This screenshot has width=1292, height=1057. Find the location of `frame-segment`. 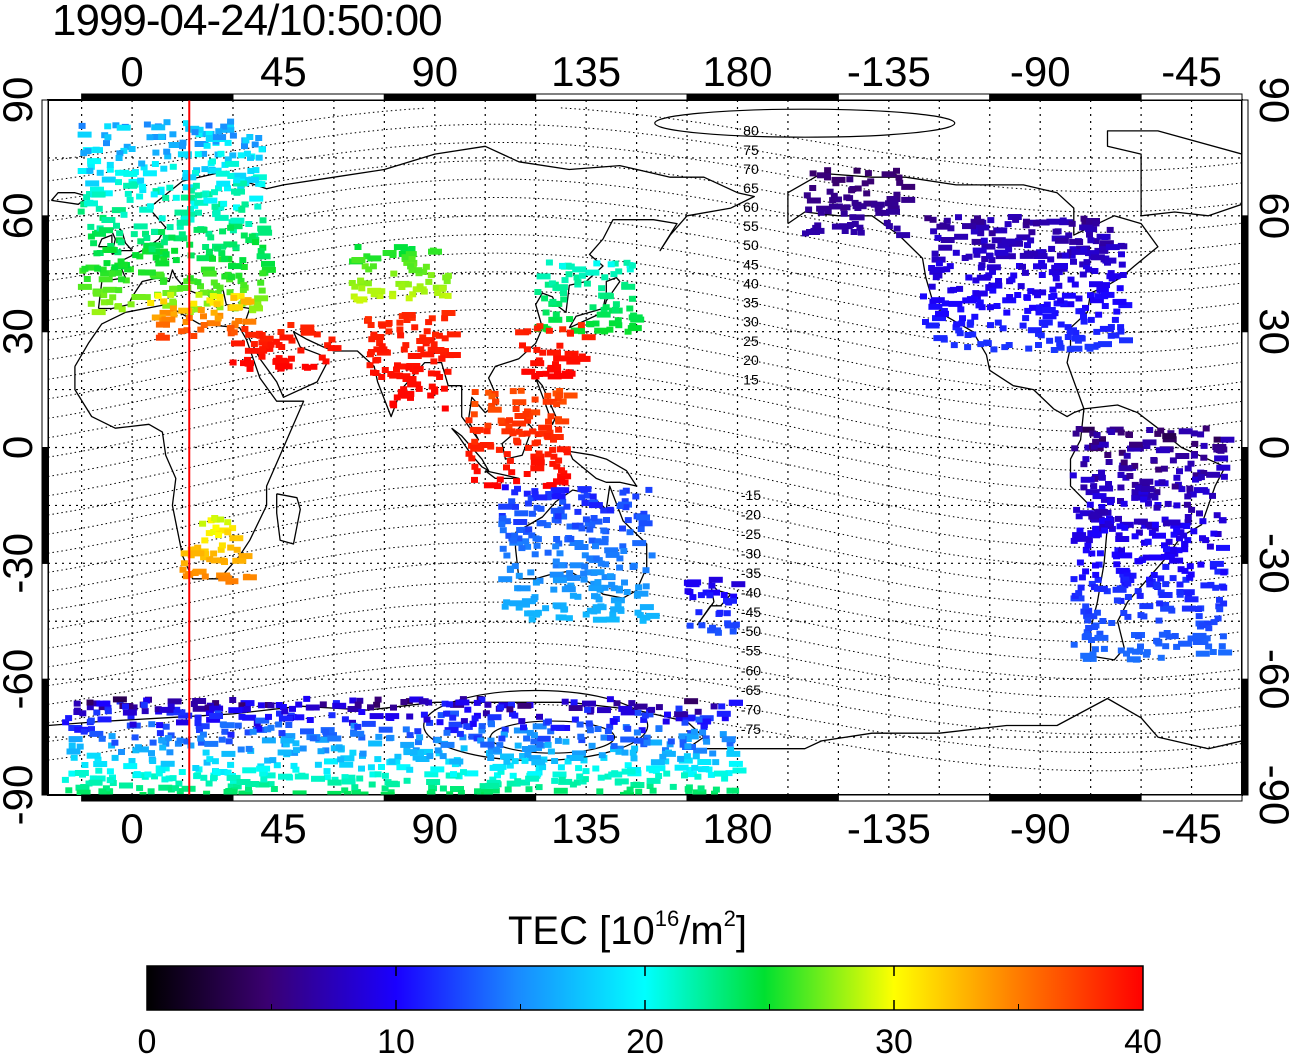

frame-segment is located at coordinates (914, 798).